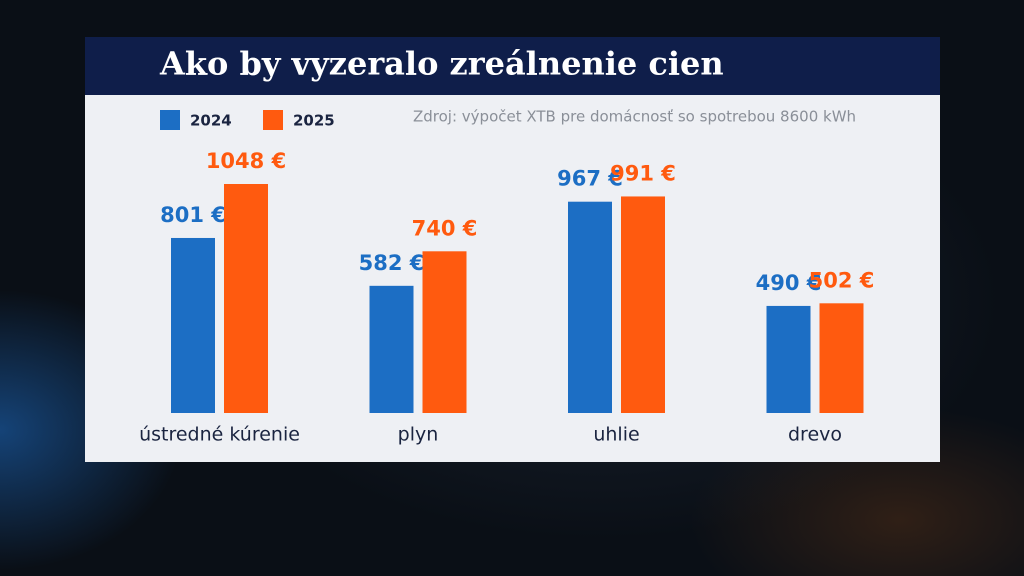 This screenshot has height=576, width=1024. What do you see at coordinates (418, 435) in the screenshot?
I see `x-tick-label: plyn` at bounding box center [418, 435].